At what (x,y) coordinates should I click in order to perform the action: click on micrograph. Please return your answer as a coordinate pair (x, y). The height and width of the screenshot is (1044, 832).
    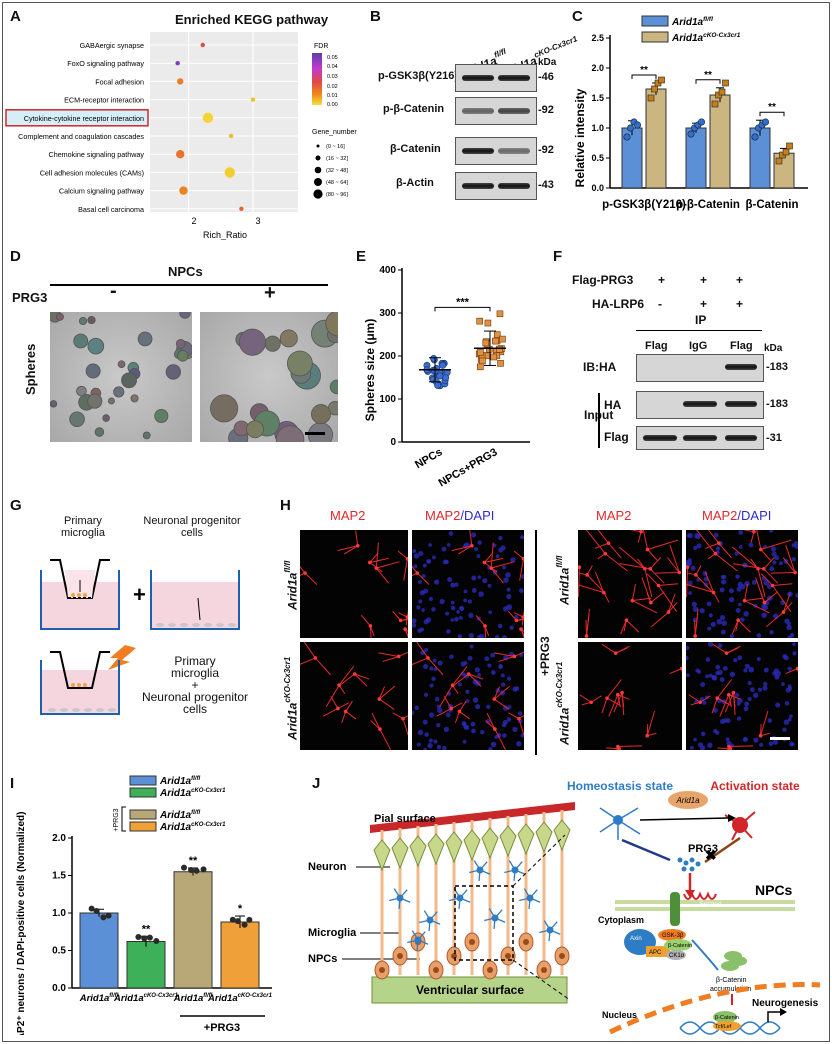
    Looking at the image, I should click on (742, 696).